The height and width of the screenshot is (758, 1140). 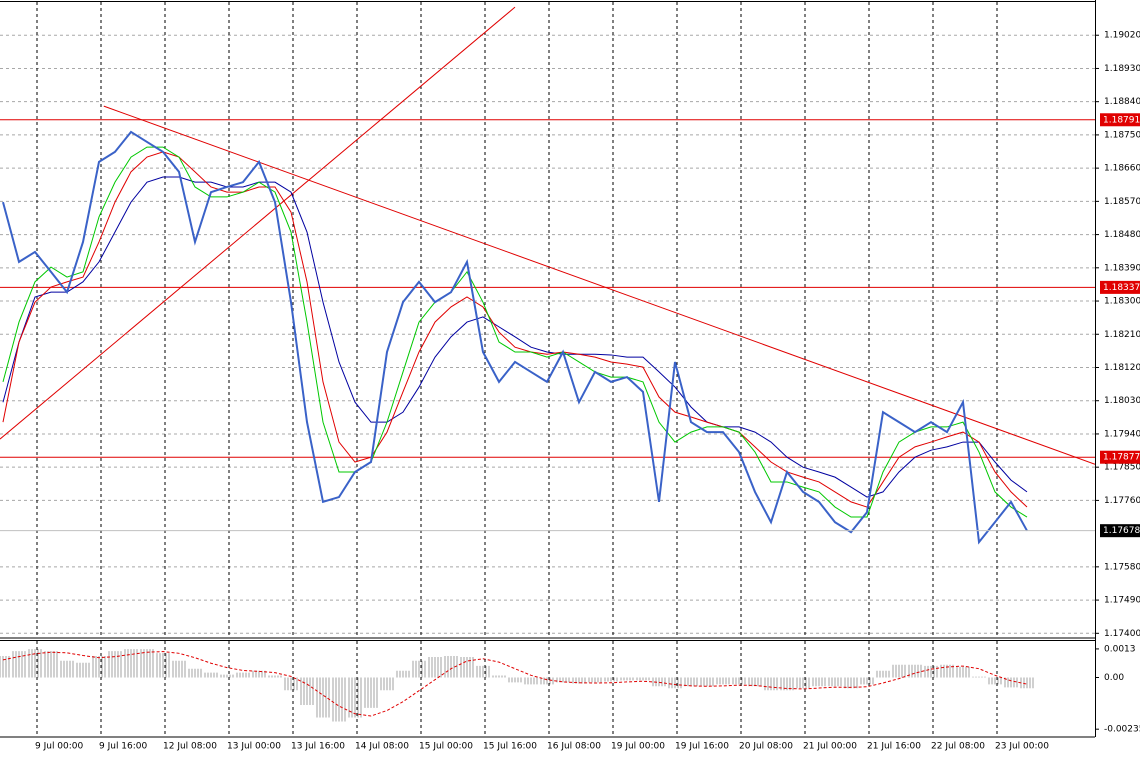 What do you see at coordinates (766, 747) in the screenshot?
I see `x-tick-label: 20 Jul 08:00` at bounding box center [766, 747].